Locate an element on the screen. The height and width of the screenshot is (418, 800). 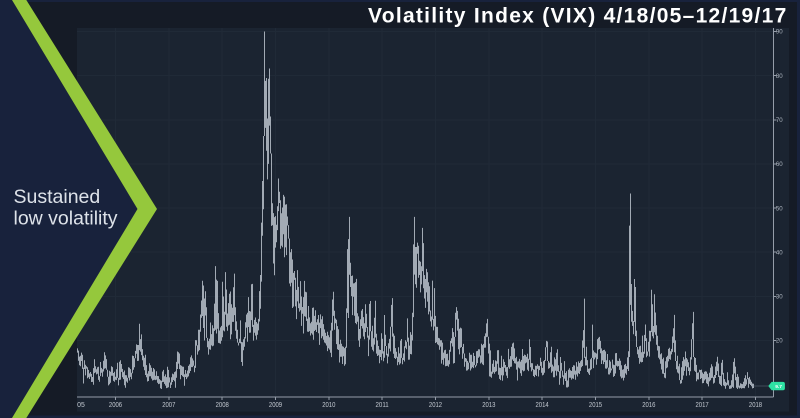
svg-text: 70 is located at coordinates (779, 120).